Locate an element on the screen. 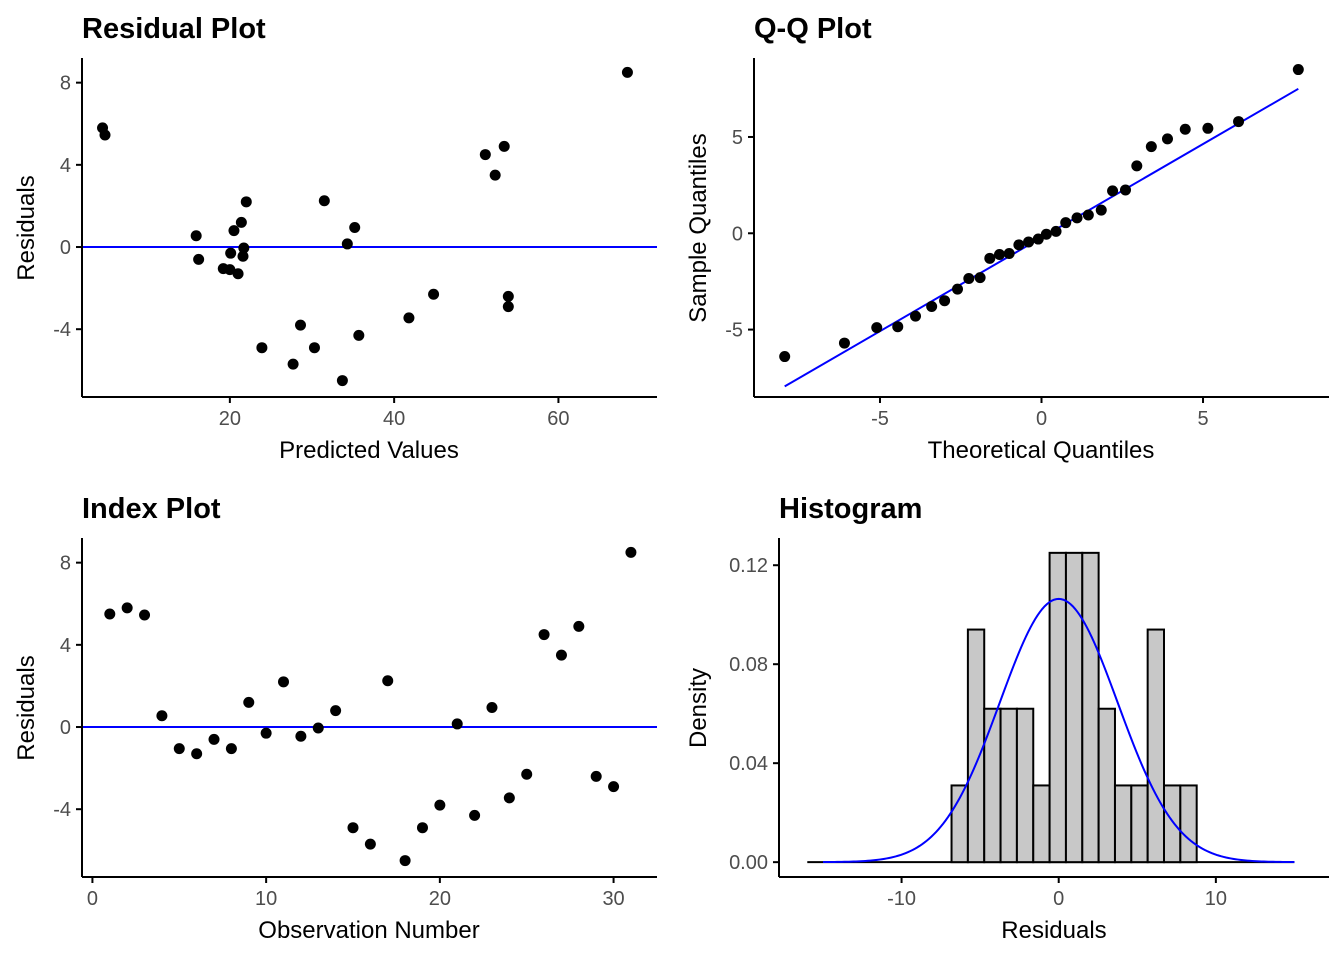  index-y-tick-label: 0 is located at coordinates (65, 728).